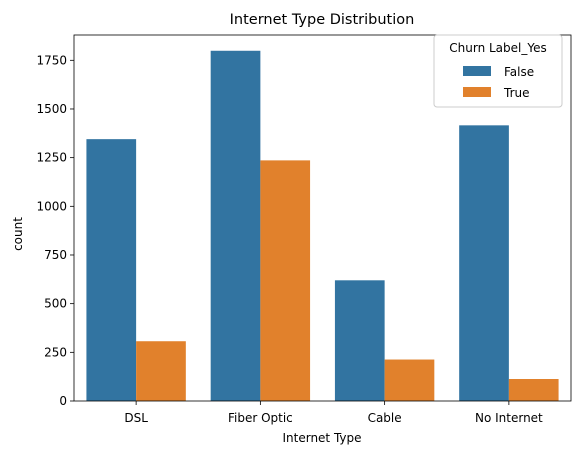 The width and height of the screenshot is (580, 455). I want to click on y-tick-label: 1250, so click(51, 158).